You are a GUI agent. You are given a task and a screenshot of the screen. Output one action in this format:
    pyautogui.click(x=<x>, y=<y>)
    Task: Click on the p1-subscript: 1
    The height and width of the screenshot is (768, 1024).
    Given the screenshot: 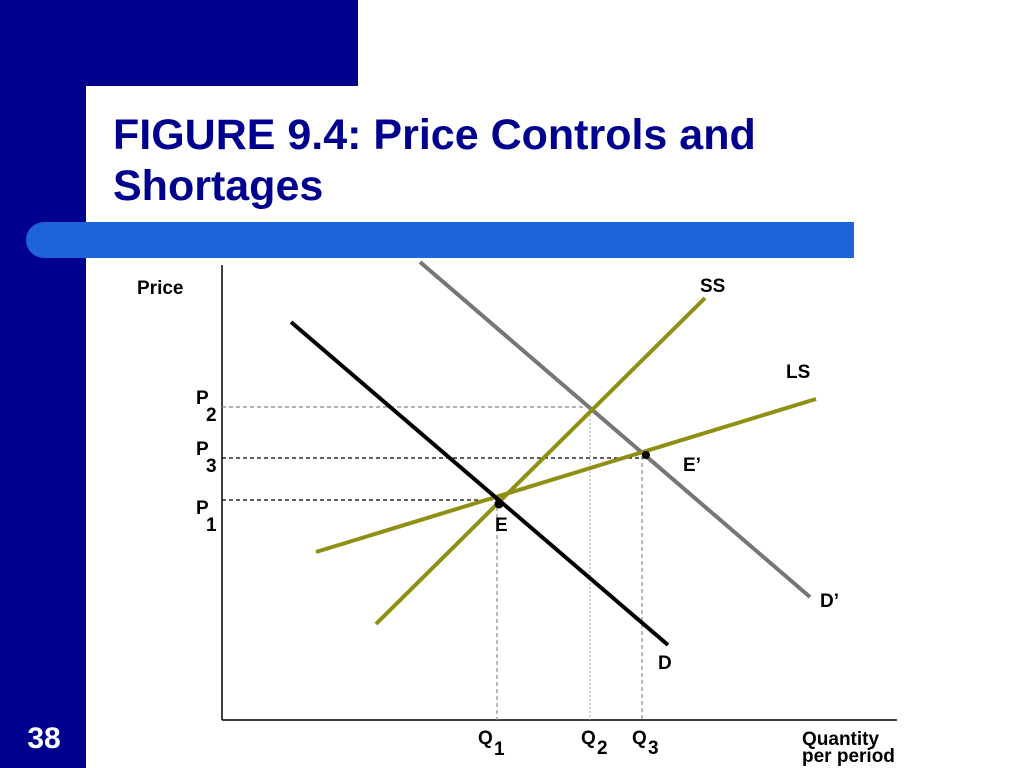 What is the action you would take?
    pyautogui.click(x=211, y=525)
    